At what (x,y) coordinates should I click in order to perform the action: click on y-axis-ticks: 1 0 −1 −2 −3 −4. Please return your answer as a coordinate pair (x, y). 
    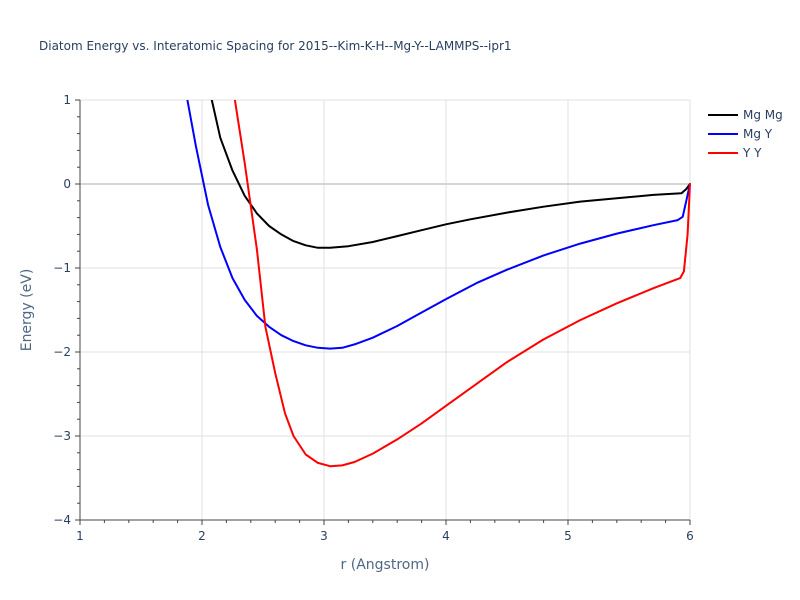
    Looking at the image, I should click on (66, 310).